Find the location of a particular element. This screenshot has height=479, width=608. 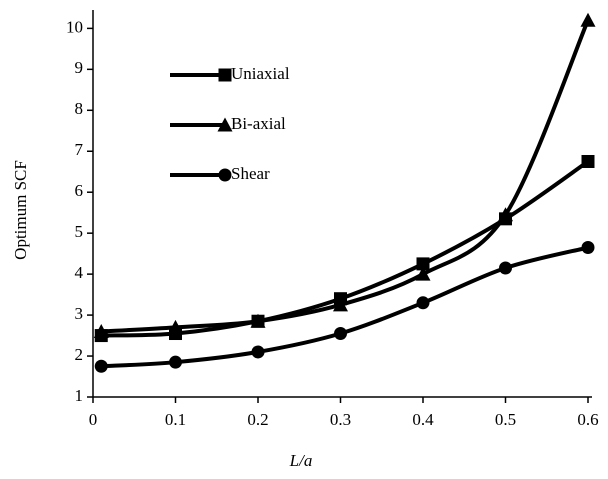

y-tick-label: 8 is located at coordinates (79, 108).